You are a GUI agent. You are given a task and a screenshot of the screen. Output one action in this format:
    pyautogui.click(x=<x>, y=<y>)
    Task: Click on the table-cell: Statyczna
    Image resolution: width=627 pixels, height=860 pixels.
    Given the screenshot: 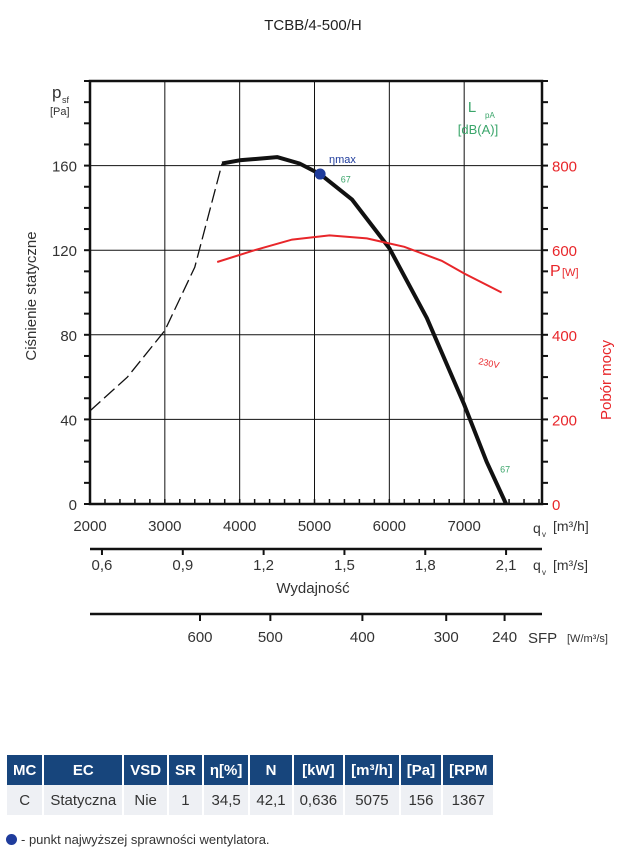 What is the action you would take?
    pyautogui.click(x=84, y=800)
    